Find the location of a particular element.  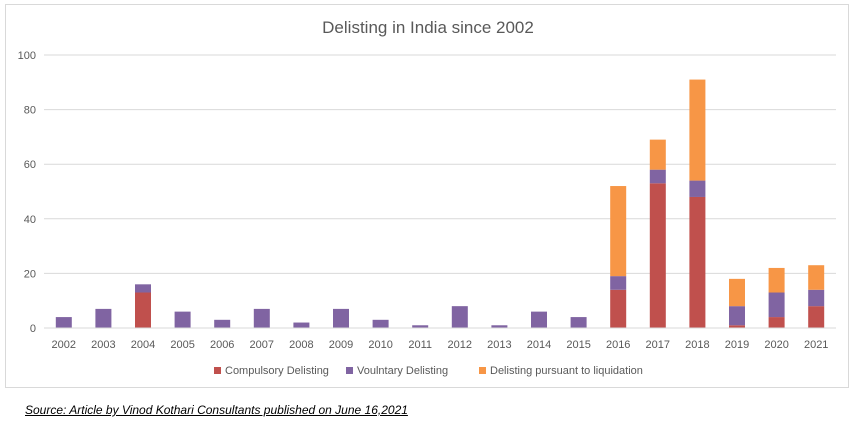

x-tick-label: 2006 is located at coordinates (222, 345).